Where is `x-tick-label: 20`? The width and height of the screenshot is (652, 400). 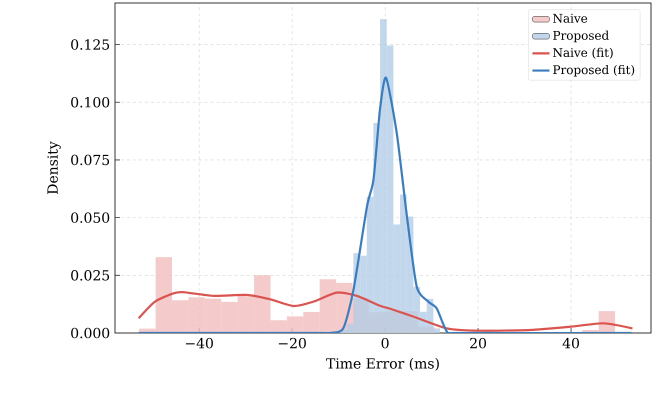 x-tick-label: 20 is located at coordinates (478, 343).